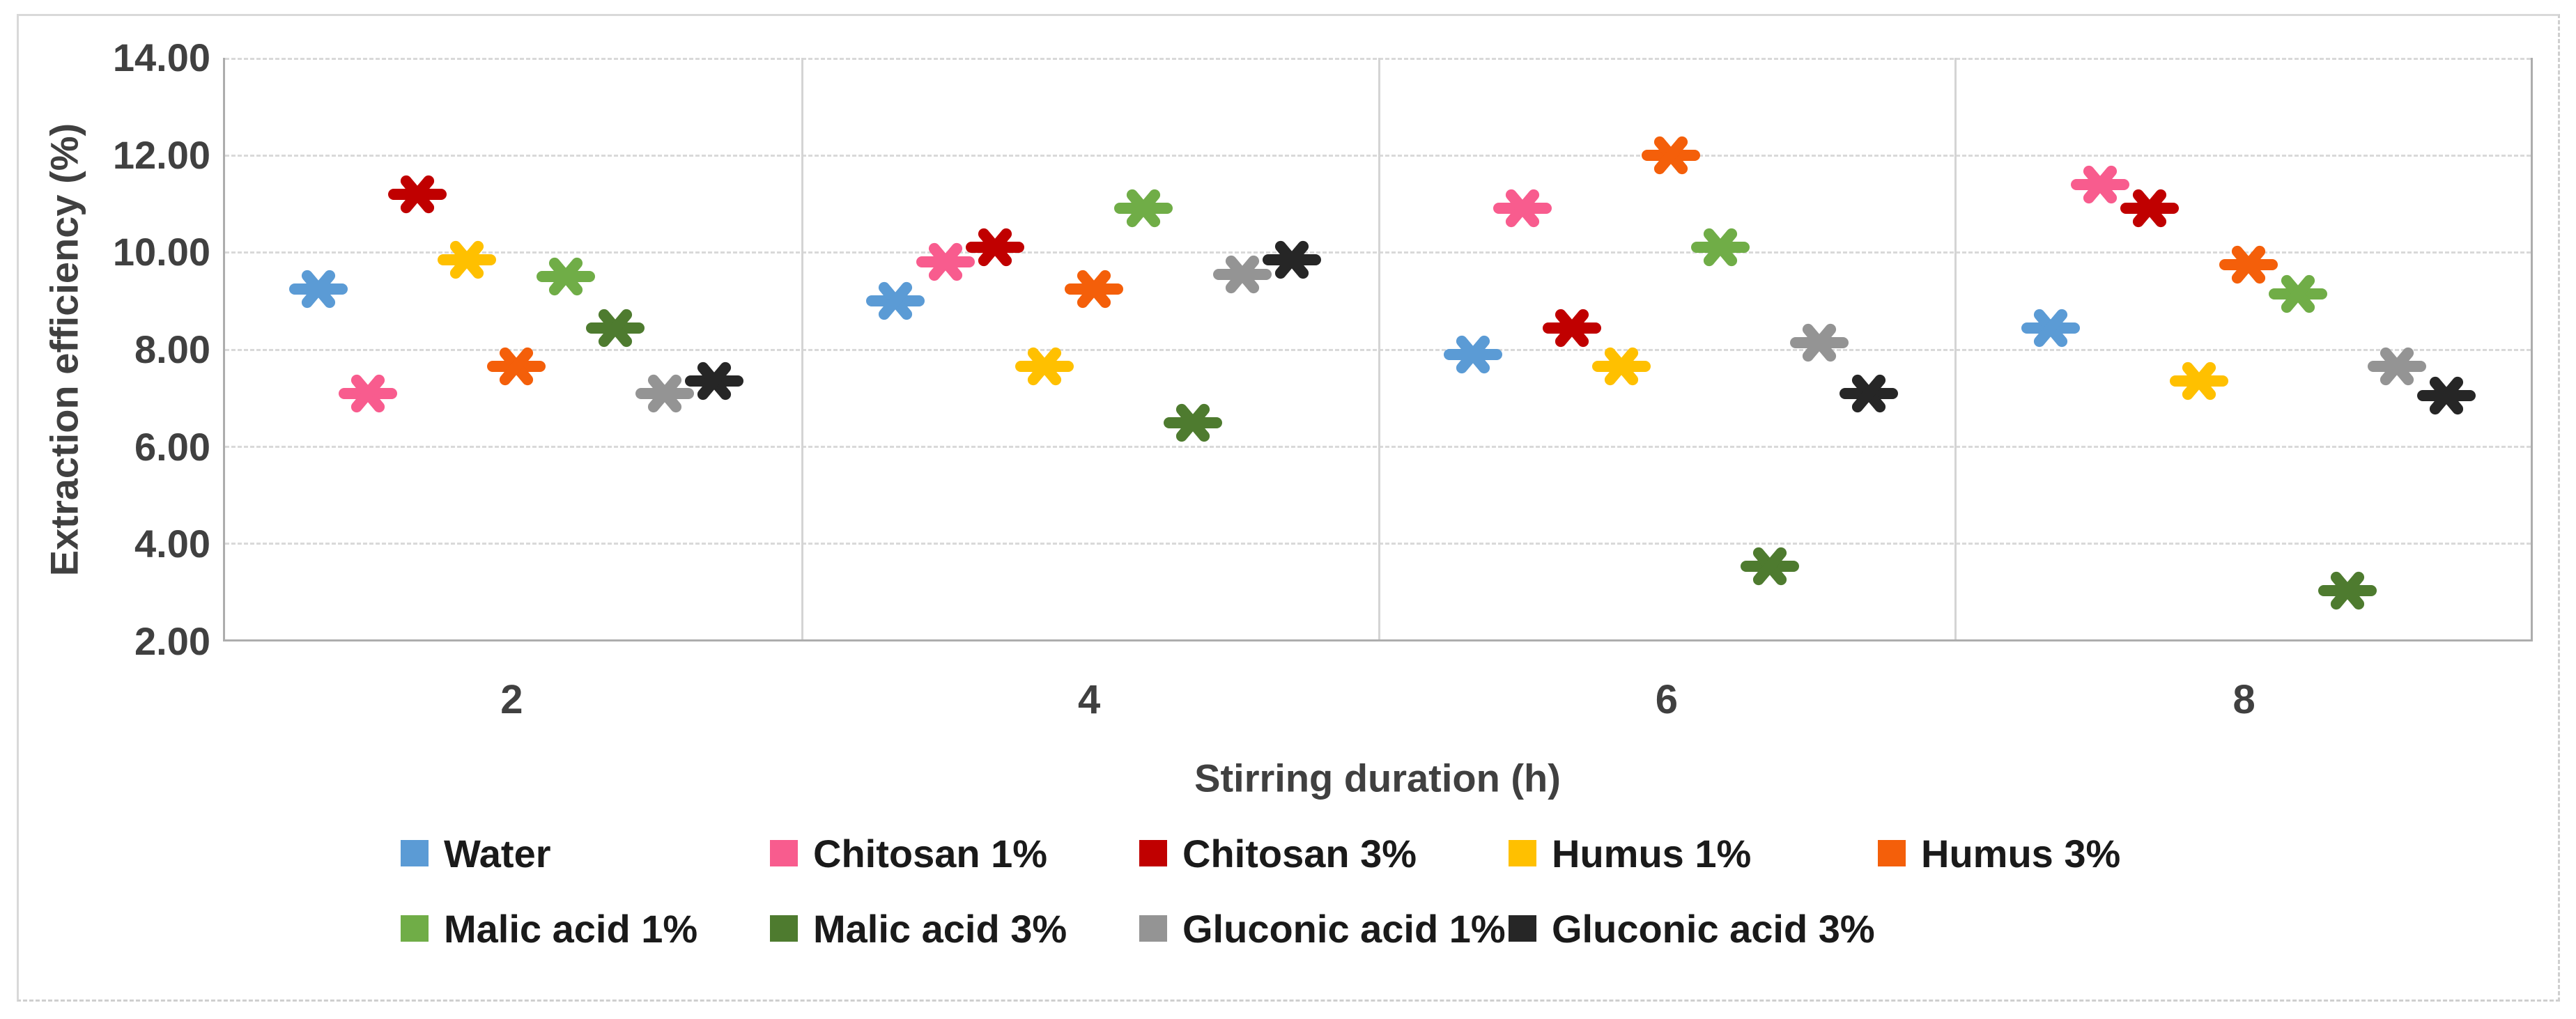  I want to click on legend-item-humus-3: Humus 3%, so click(1999, 853).